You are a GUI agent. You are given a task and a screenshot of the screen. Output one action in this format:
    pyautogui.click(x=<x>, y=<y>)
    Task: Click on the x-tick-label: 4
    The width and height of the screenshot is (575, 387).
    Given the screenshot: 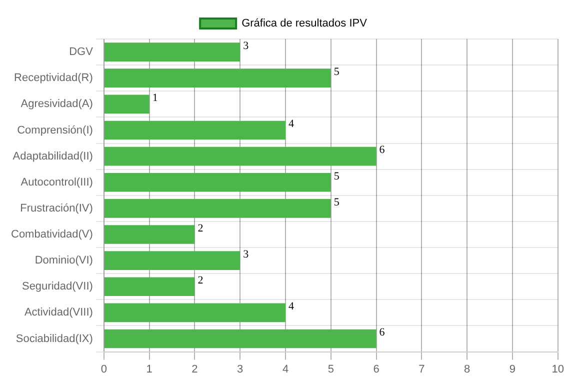 What is the action you would take?
    pyautogui.click(x=285, y=369)
    